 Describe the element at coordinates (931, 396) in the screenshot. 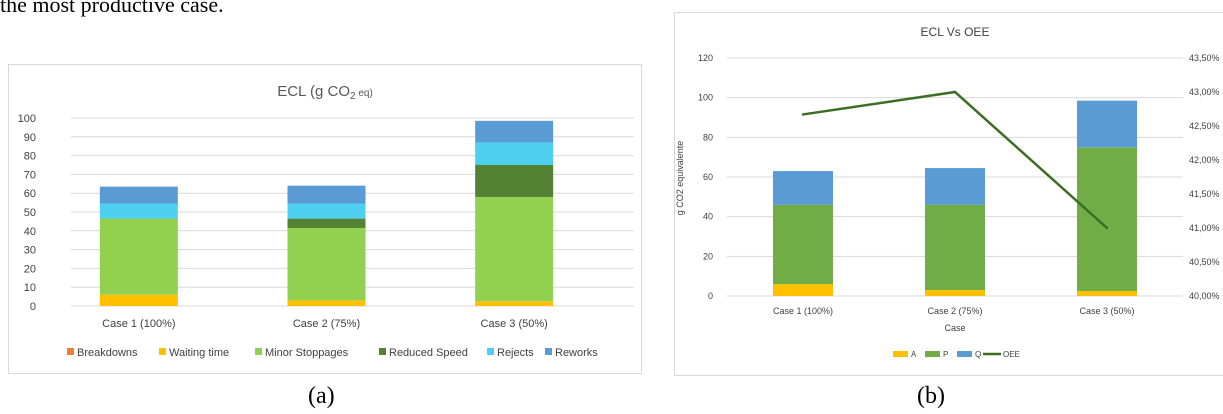

I see `caption-b: (b)` at that location.